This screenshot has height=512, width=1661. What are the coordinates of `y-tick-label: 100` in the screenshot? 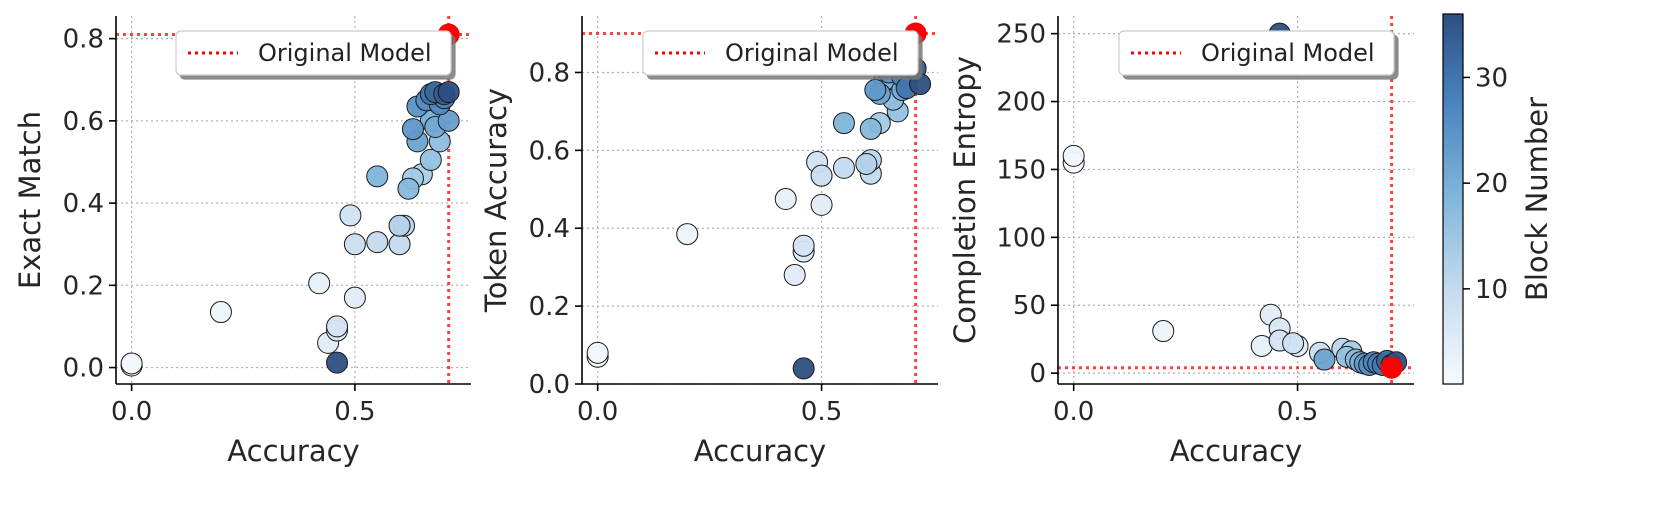 It's located at (1021, 238).